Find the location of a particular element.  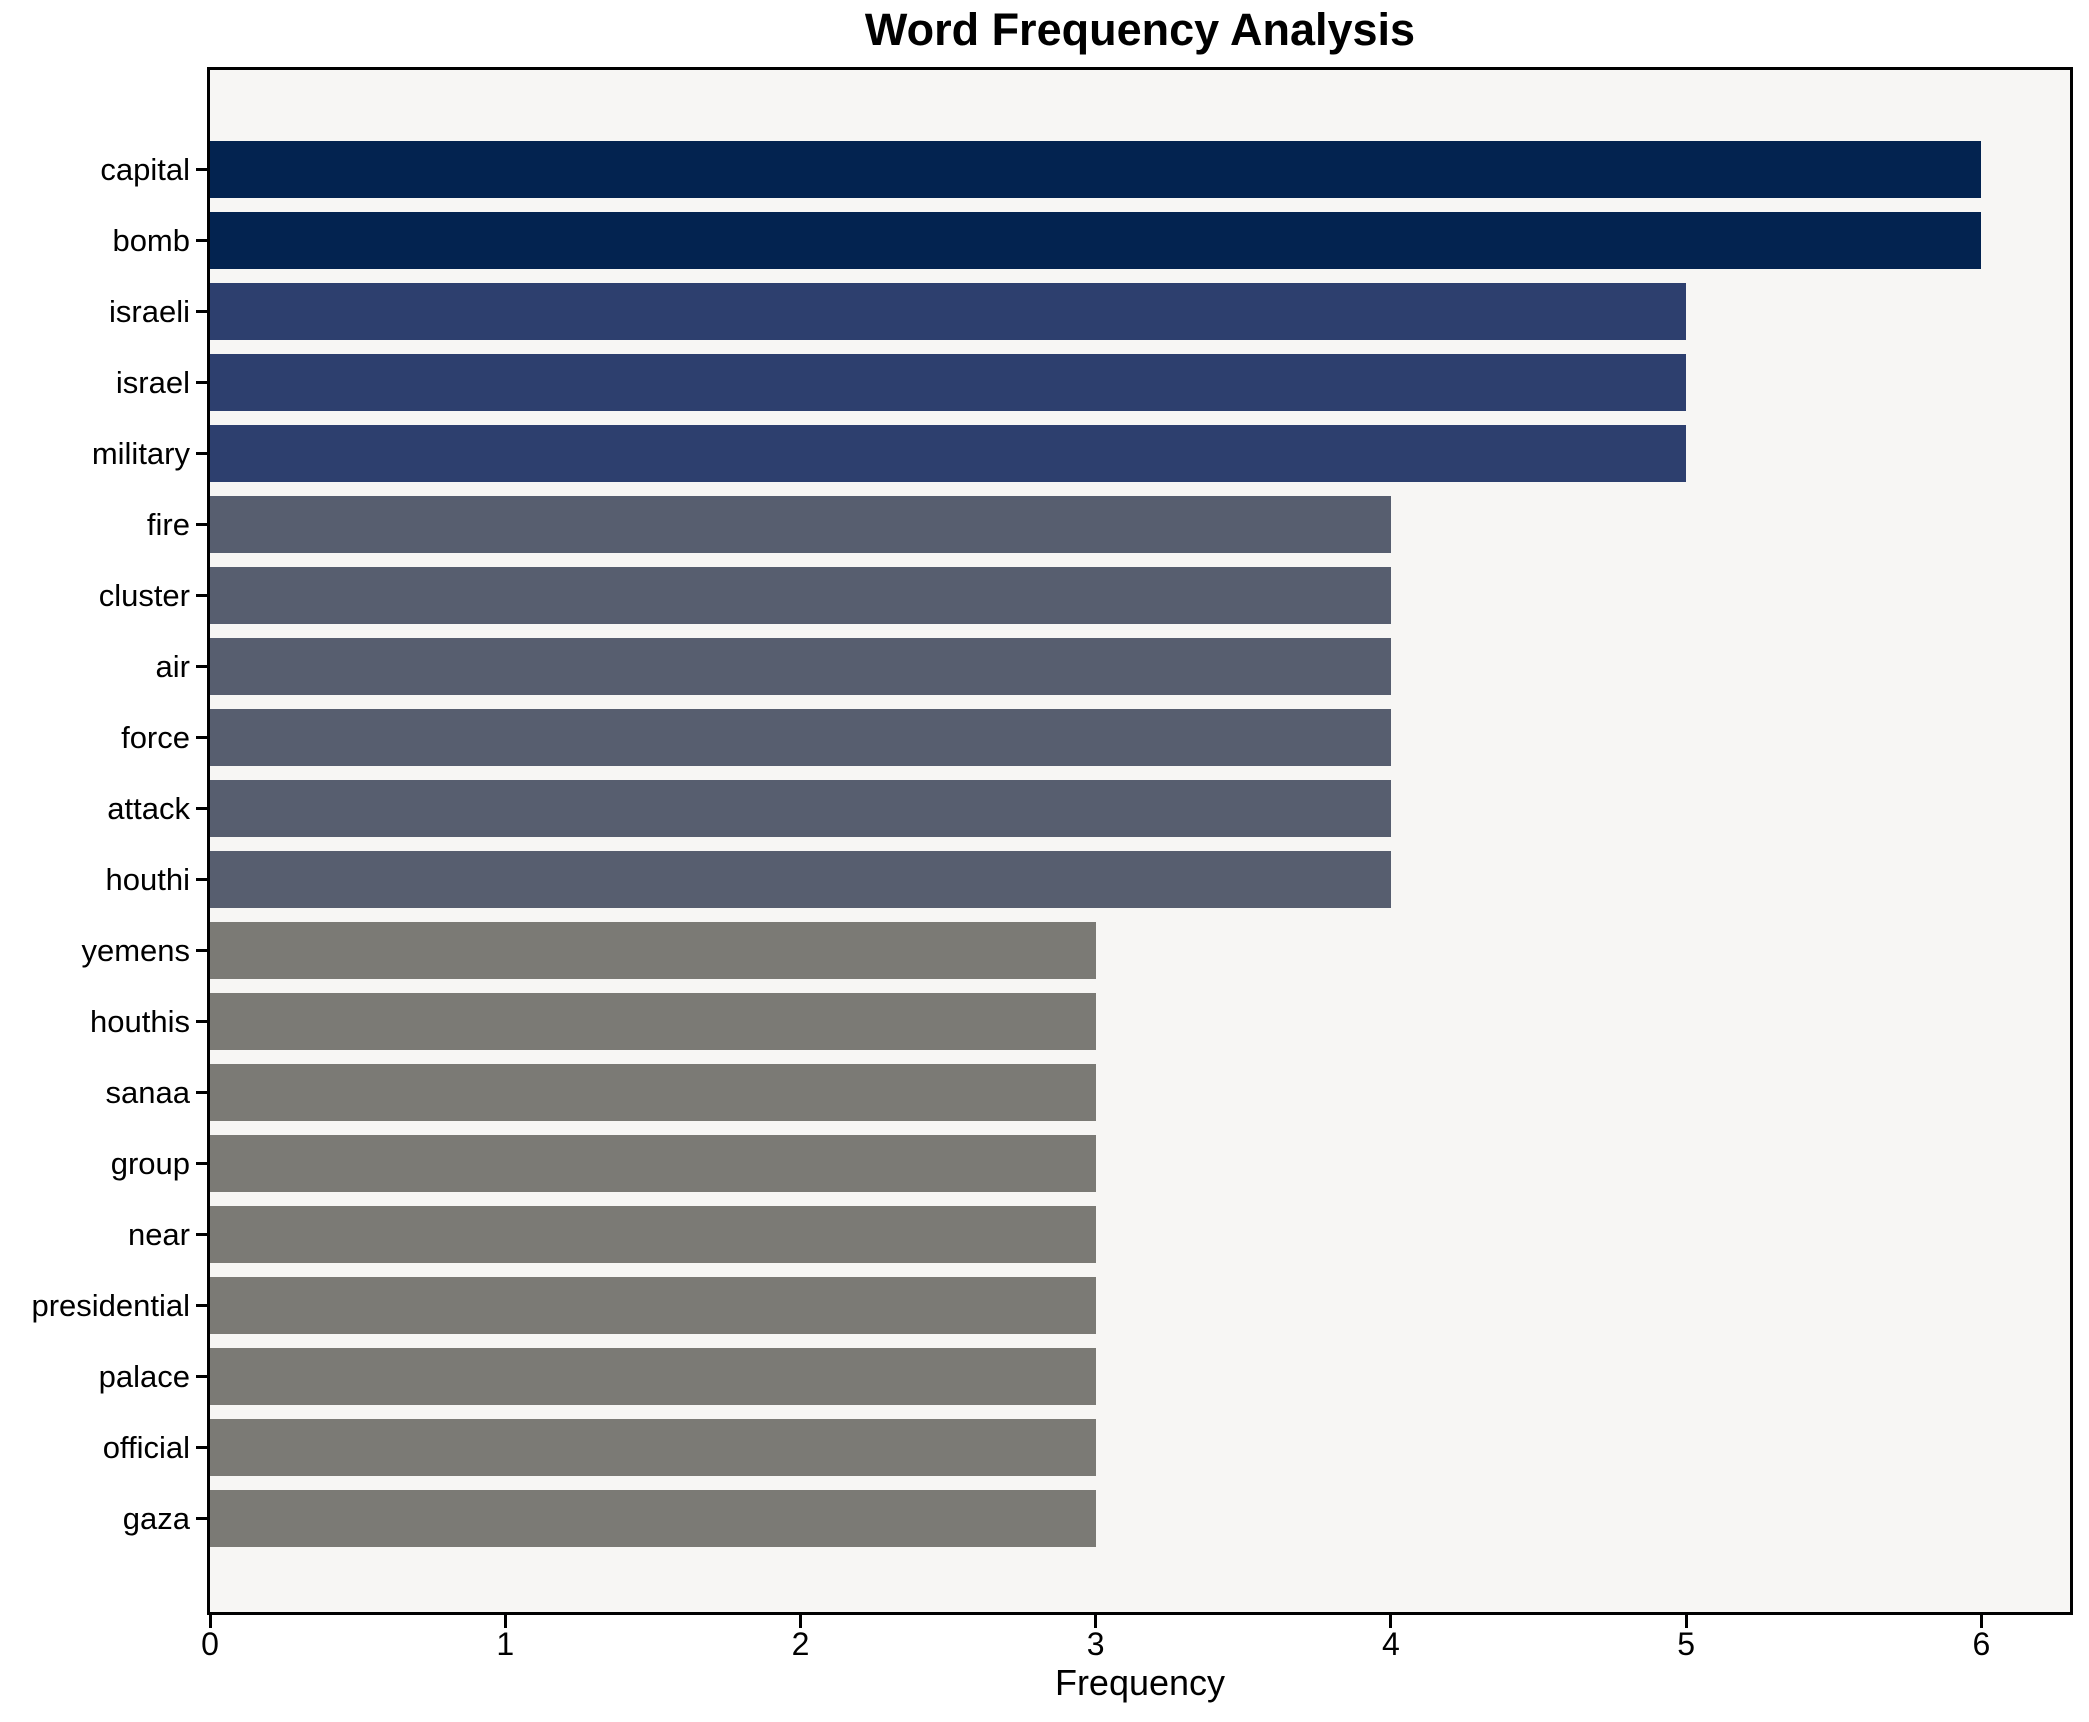

x-tick-label-3: 3 is located at coordinates (1095, 1644).